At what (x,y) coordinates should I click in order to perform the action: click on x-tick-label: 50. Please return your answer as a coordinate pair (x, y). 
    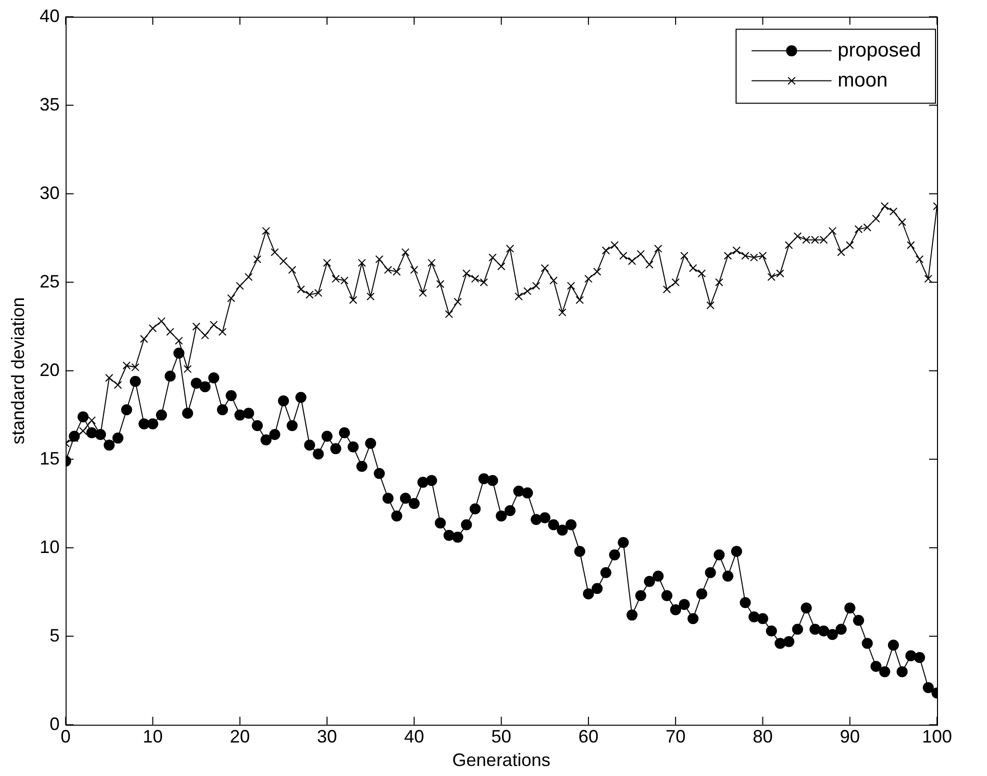
    Looking at the image, I should click on (501, 736).